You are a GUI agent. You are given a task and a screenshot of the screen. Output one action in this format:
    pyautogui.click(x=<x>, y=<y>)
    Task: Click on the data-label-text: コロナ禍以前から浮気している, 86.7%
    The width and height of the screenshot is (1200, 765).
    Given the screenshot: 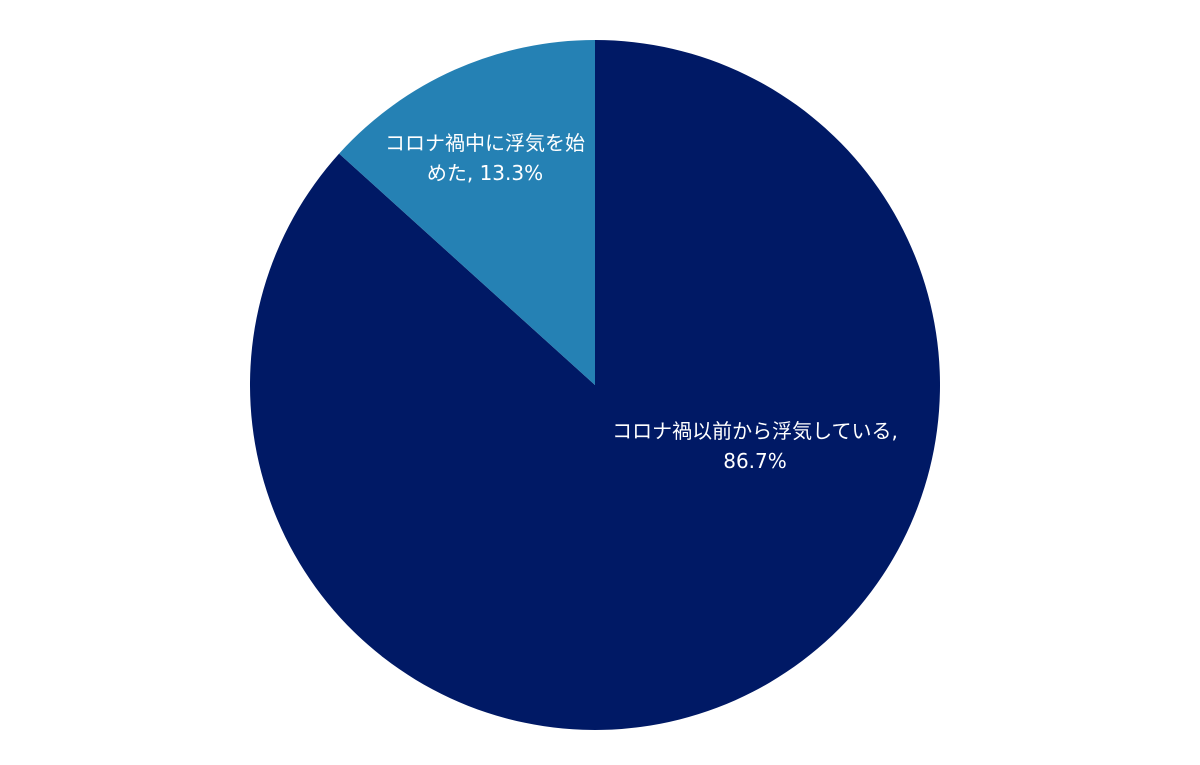 What is the action you would take?
    pyautogui.click(x=755, y=446)
    